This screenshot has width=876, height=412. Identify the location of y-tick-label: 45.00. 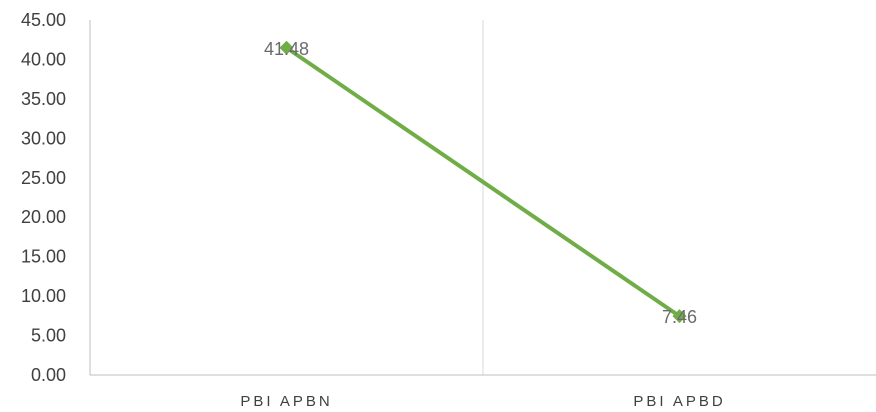
(43, 20).